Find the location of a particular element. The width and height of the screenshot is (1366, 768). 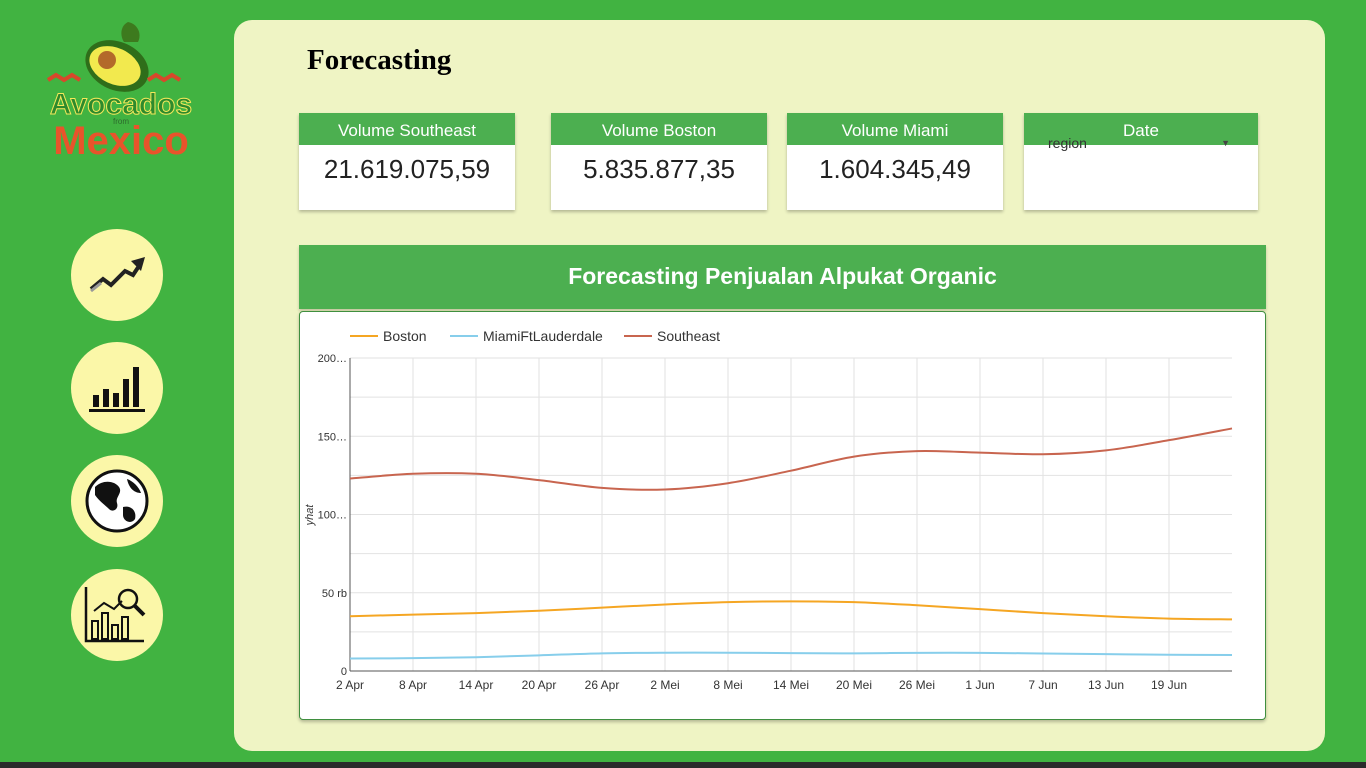

page-title: Forecasting is located at coordinates (379, 60).